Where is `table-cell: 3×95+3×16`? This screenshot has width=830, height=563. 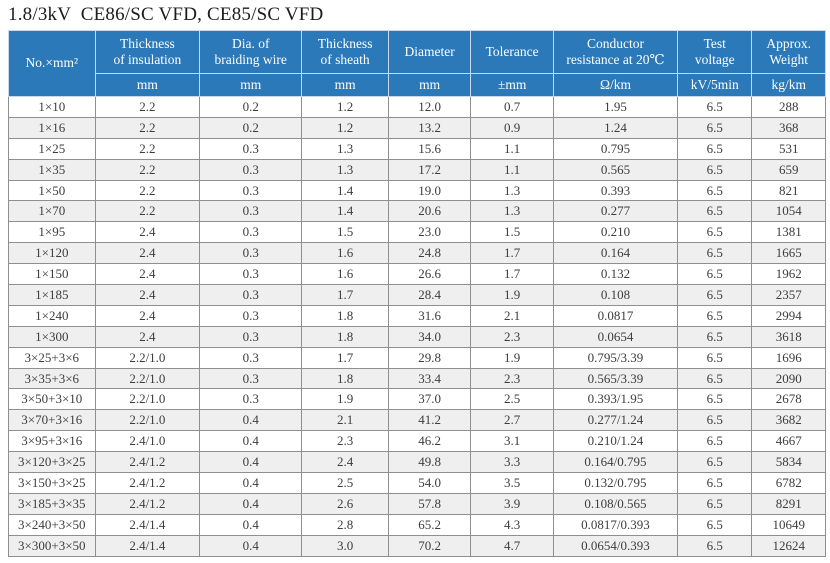 table-cell: 3×95+3×16 is located at coordinates (52, 441).